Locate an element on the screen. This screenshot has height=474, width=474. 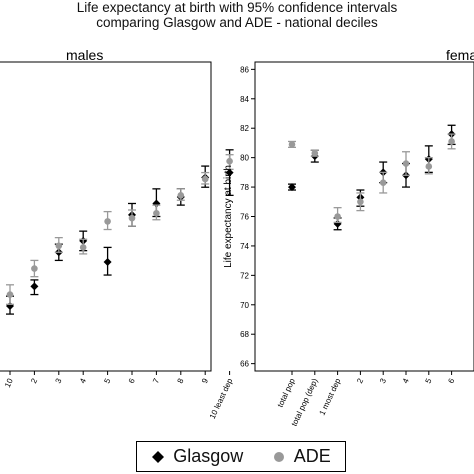
legend: Glasgow ADE is located at coordinates (241, 456).